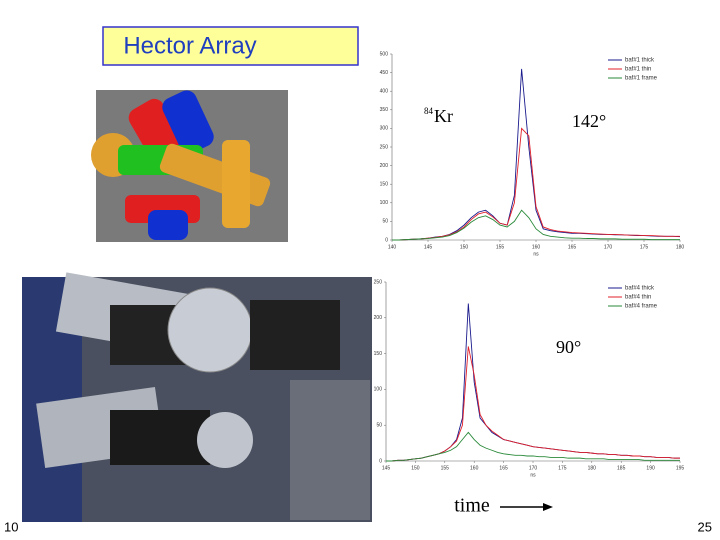 The height and width of the screenshot is (540, 720). I want to click on chart-annotation: 90°, so click(568, 347).